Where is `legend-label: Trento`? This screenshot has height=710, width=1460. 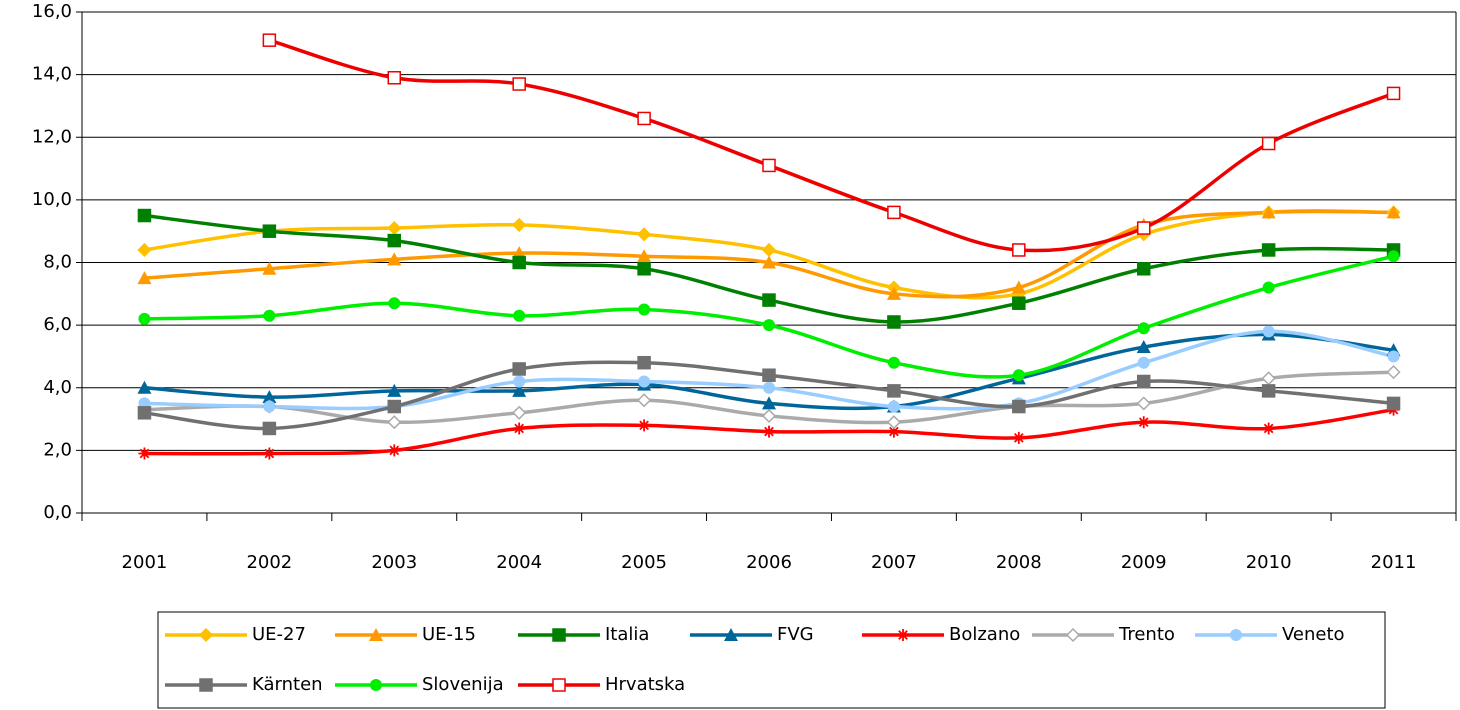 legend-label: Trento is located at coordinates (1146, 634).